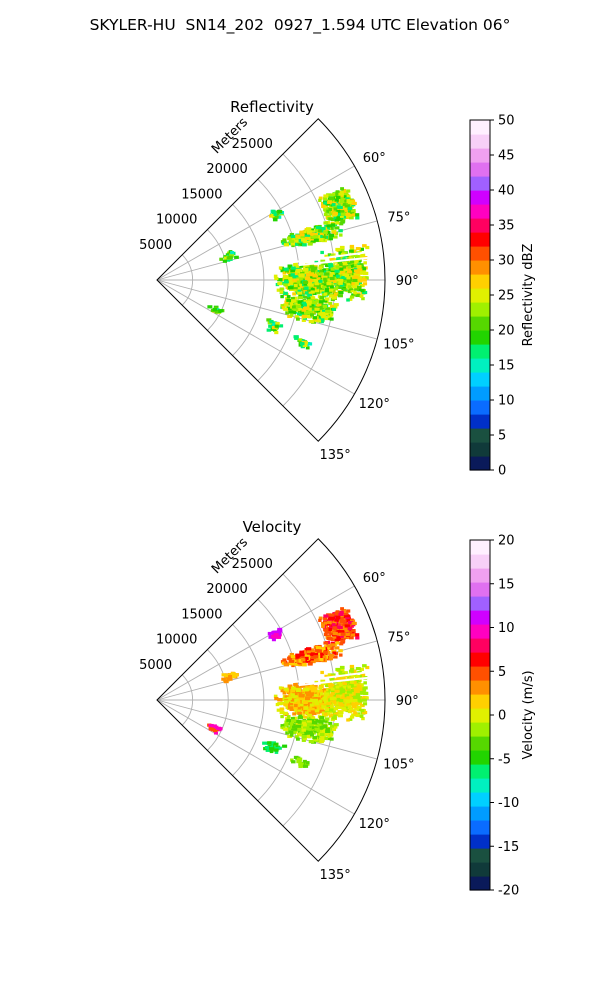  I want to click on colorbar-tick-label: 5, so click(502, 436).